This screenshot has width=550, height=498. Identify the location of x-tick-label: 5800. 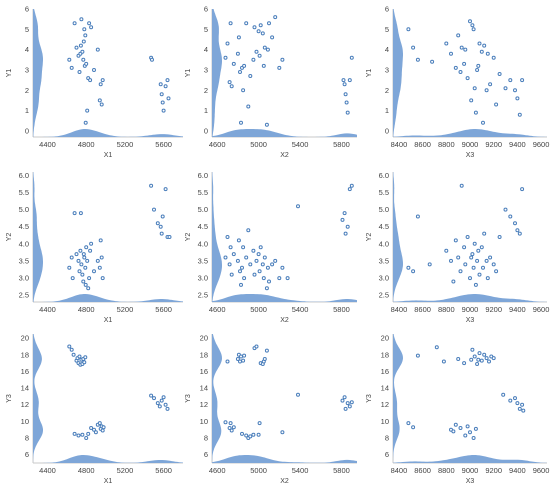
(341, 470).